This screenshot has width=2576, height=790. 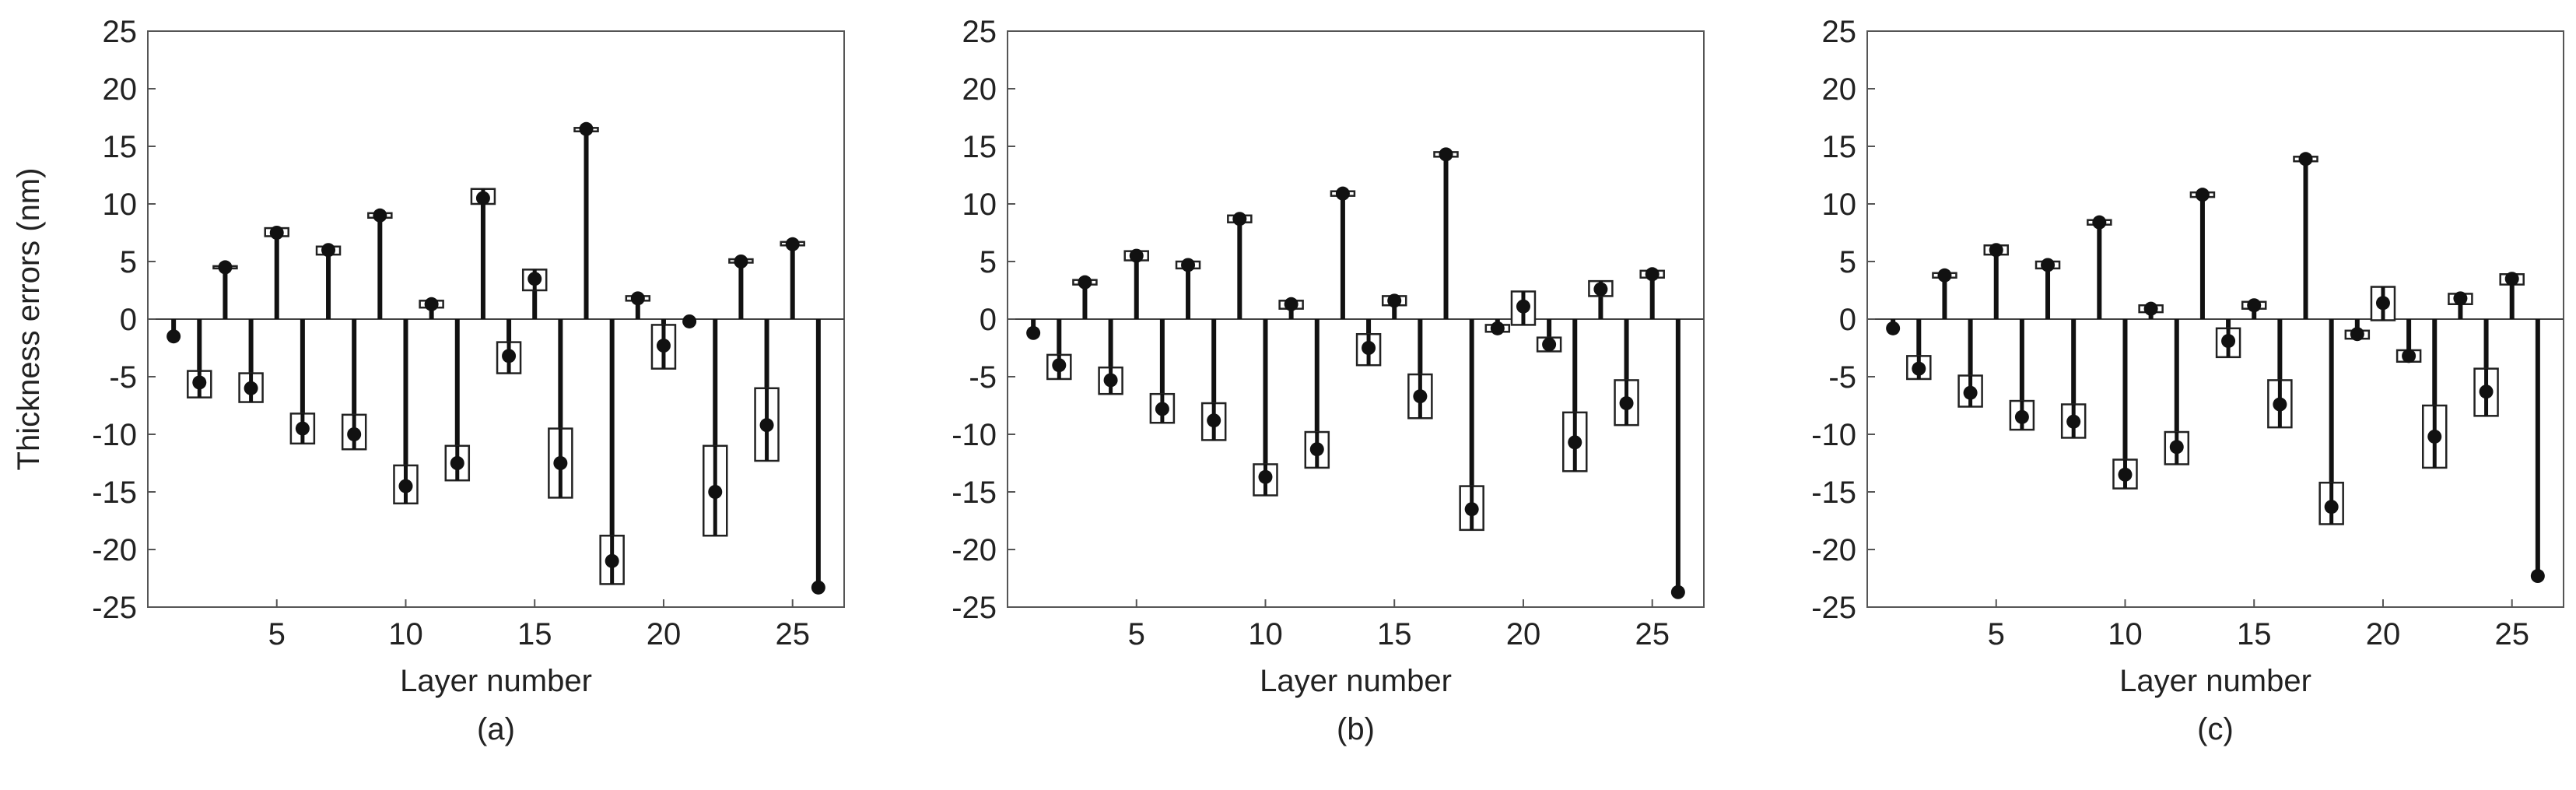 What do you see at coordinates (496, 729) in the screenshot?
I see `panel-caption: (a)` at bounding box center [496, 729].